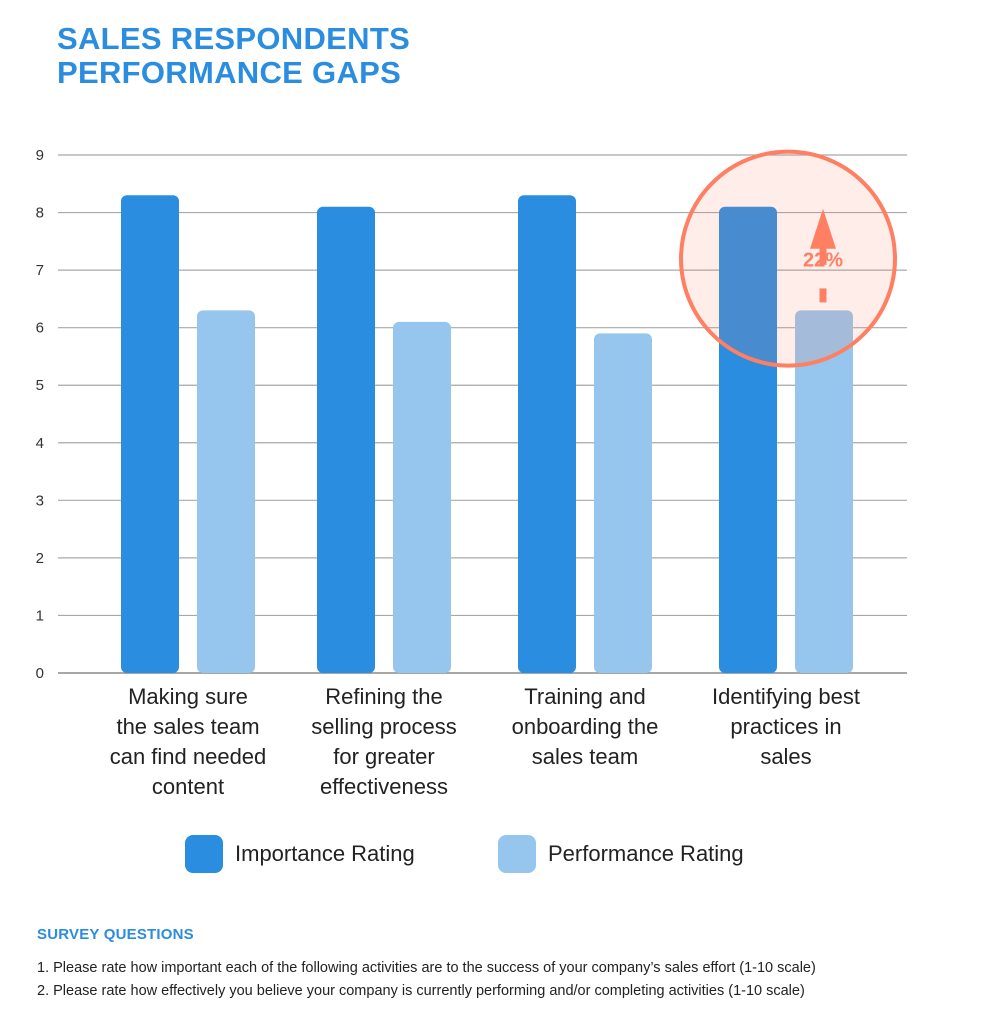 Image resolution: width=1006 pixels, height=1024 pixels. I want to click on x-category-label-line: practices in, so click(786, 726).